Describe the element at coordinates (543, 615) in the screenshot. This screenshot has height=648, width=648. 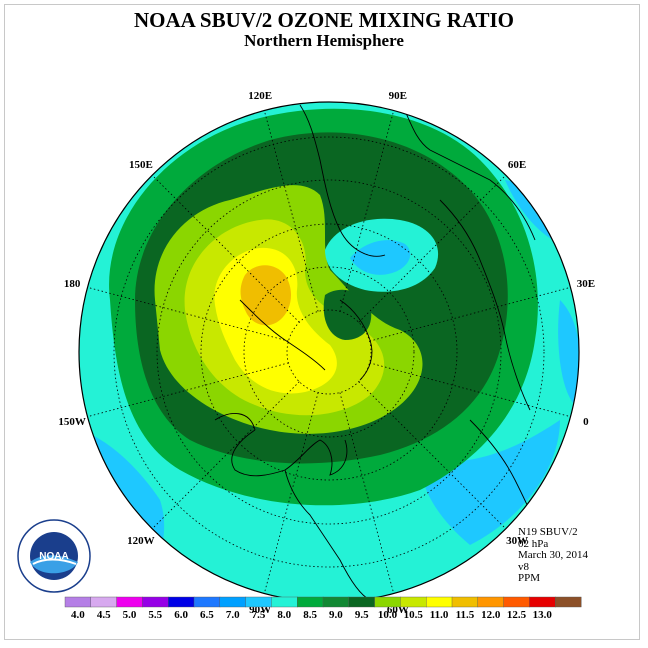
I see `legend-tick-label: 13.0` at that location.